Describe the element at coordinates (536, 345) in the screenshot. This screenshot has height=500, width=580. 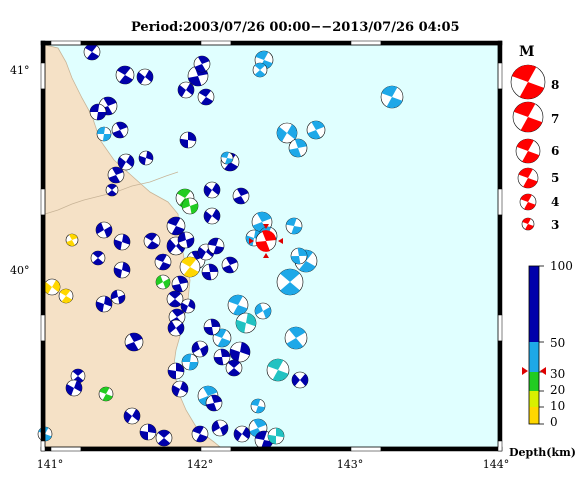
I see `depth-color-bar` at that location.